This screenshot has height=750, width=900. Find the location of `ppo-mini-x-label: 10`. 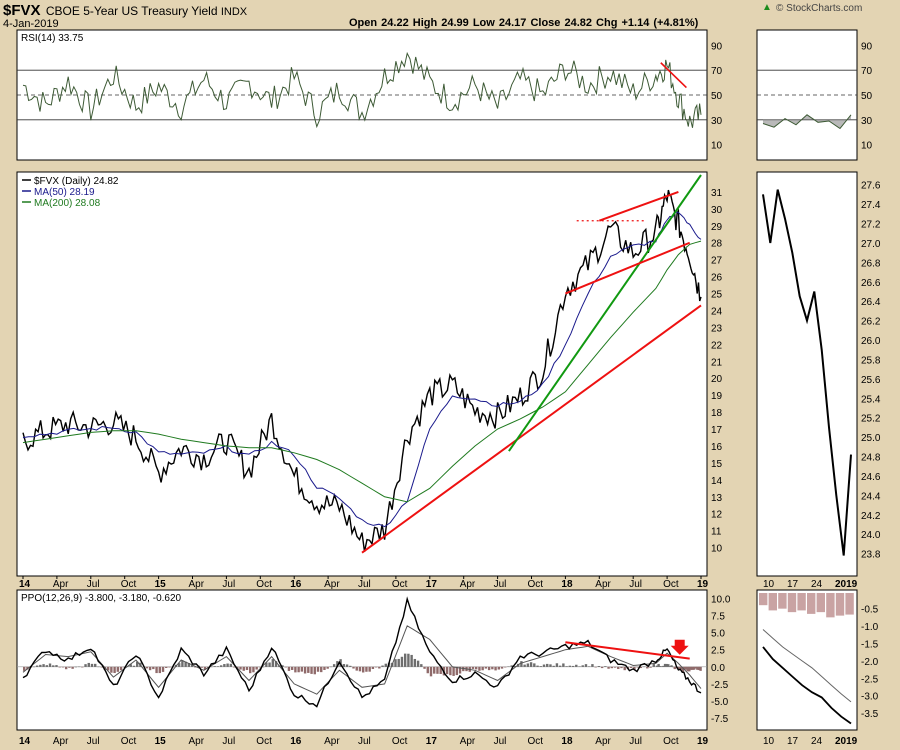

ppo-mini-x-label: 10 is located at coordinates (769, 741).